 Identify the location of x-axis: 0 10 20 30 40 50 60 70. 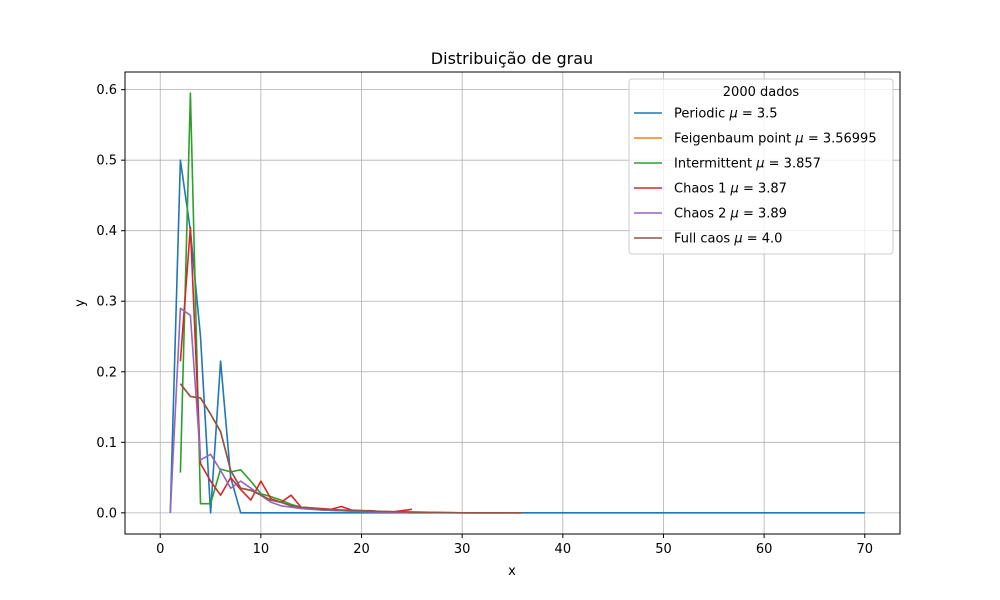
(514, 545).